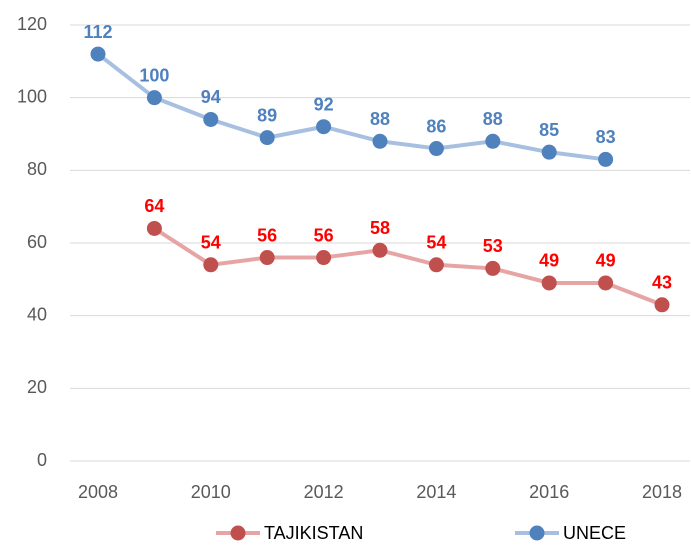 This screenshot has height=545, width=691. What do you see at coordinates (594, 533) in the screenshot?
I see `legend-label: UNECE` at bounding box center [594, 533].